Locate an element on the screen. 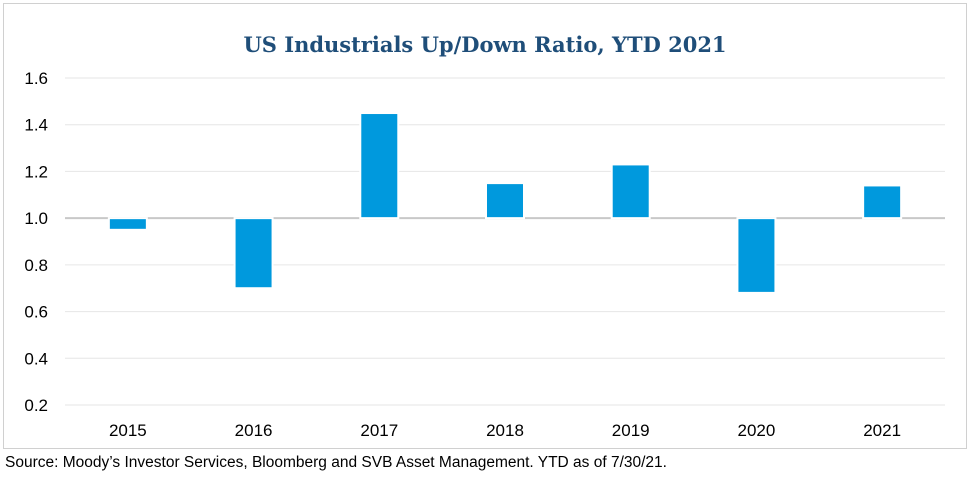 This screenshot has width=974, height=477. y-tick-label: 1.6 is located at coordinates (36, 78).